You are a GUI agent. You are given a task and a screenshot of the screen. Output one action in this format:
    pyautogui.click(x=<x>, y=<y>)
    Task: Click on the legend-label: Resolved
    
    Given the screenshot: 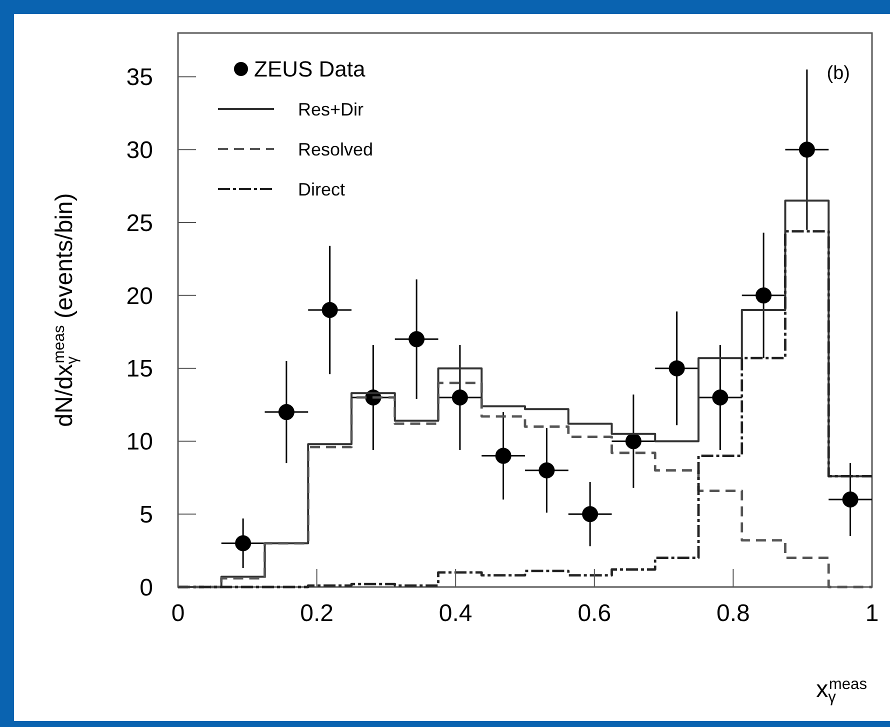 What is the action you would take?
    pyautogui.click(x=336, y=149)
    